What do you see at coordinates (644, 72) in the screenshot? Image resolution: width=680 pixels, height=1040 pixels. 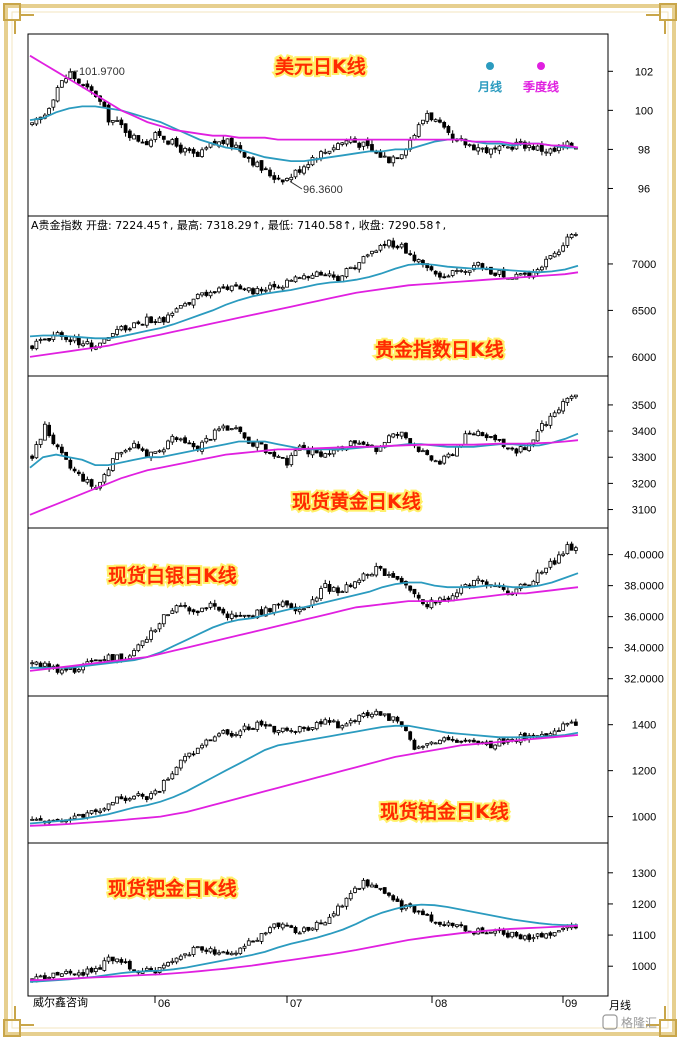 I see `y-tick-label: 102` at bounding box center [644, 72].